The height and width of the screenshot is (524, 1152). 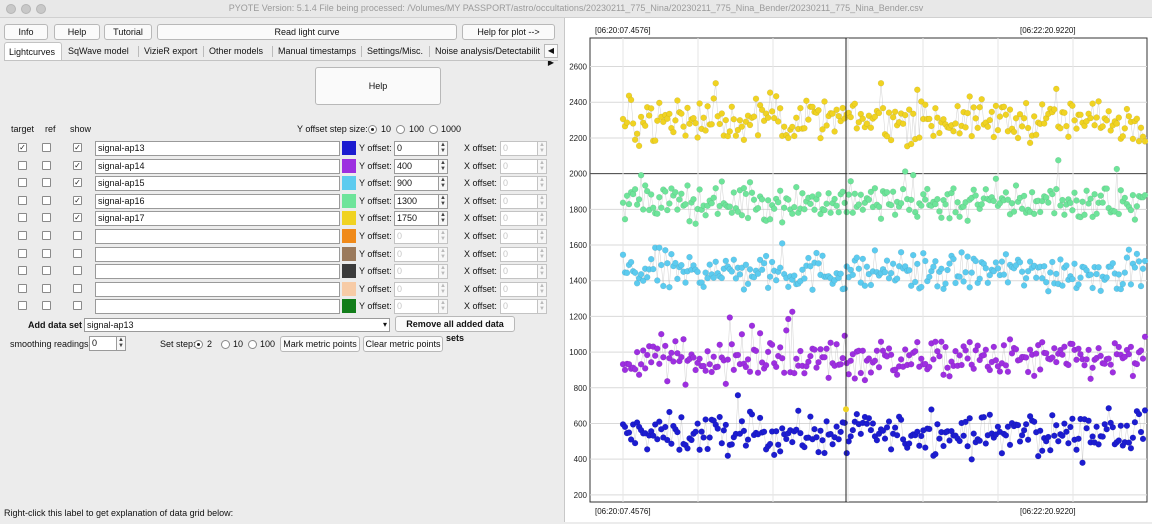 I want to click on close-window-button, so click(x=11, y=9).